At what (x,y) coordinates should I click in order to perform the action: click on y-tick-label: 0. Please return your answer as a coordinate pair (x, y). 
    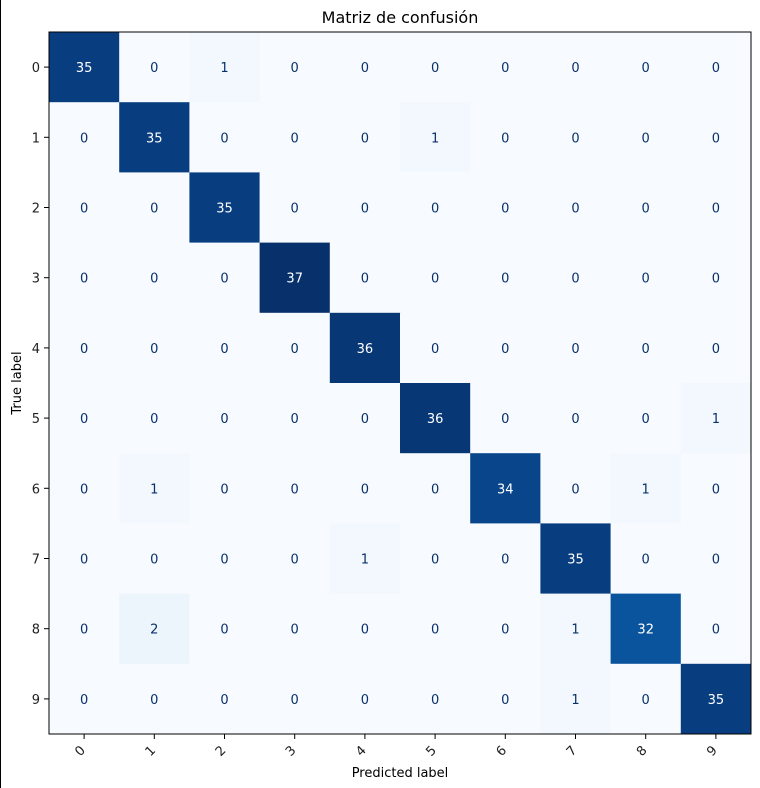
    Looking at the image, I should click on (36, 68).